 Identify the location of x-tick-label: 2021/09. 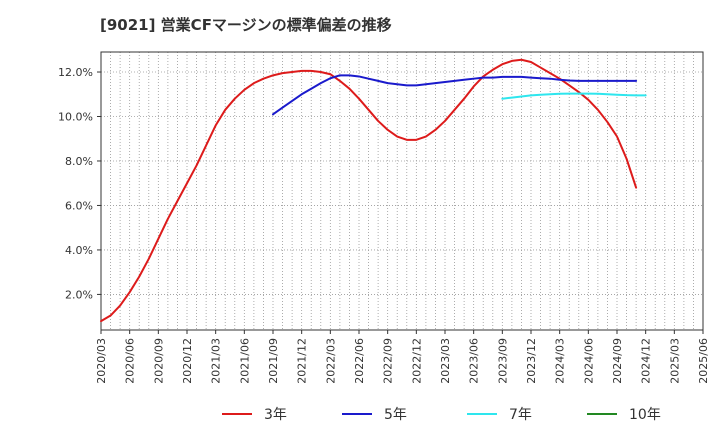
(273, 361).